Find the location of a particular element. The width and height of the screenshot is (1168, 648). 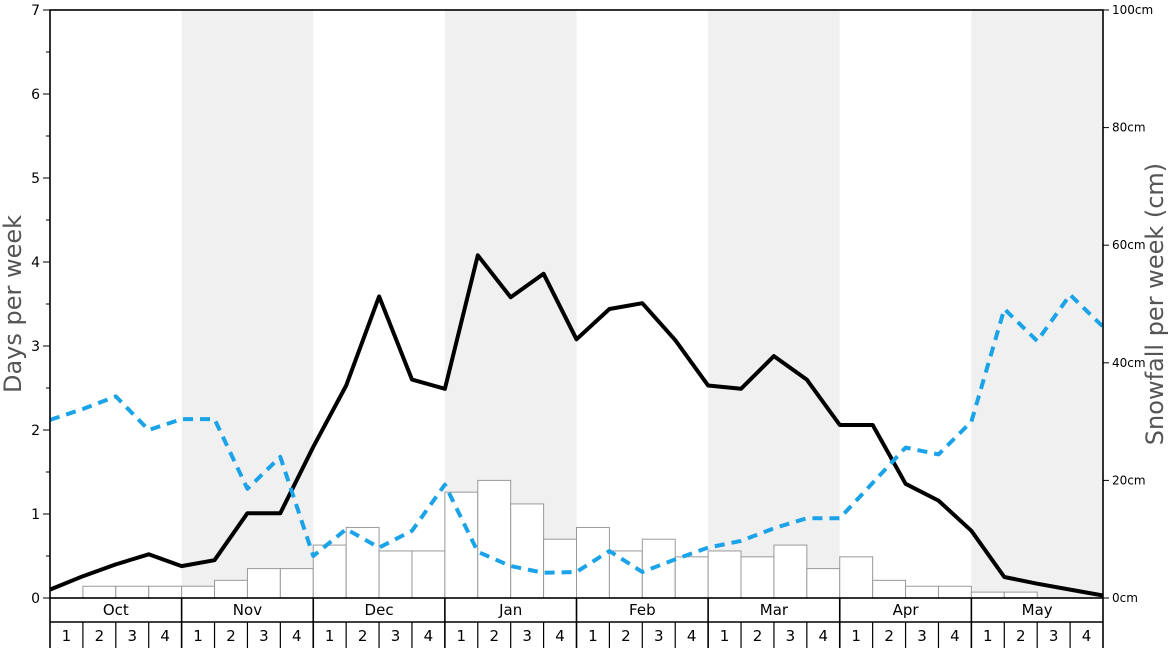

month-label: Apr is located at coordinates (906, 610).